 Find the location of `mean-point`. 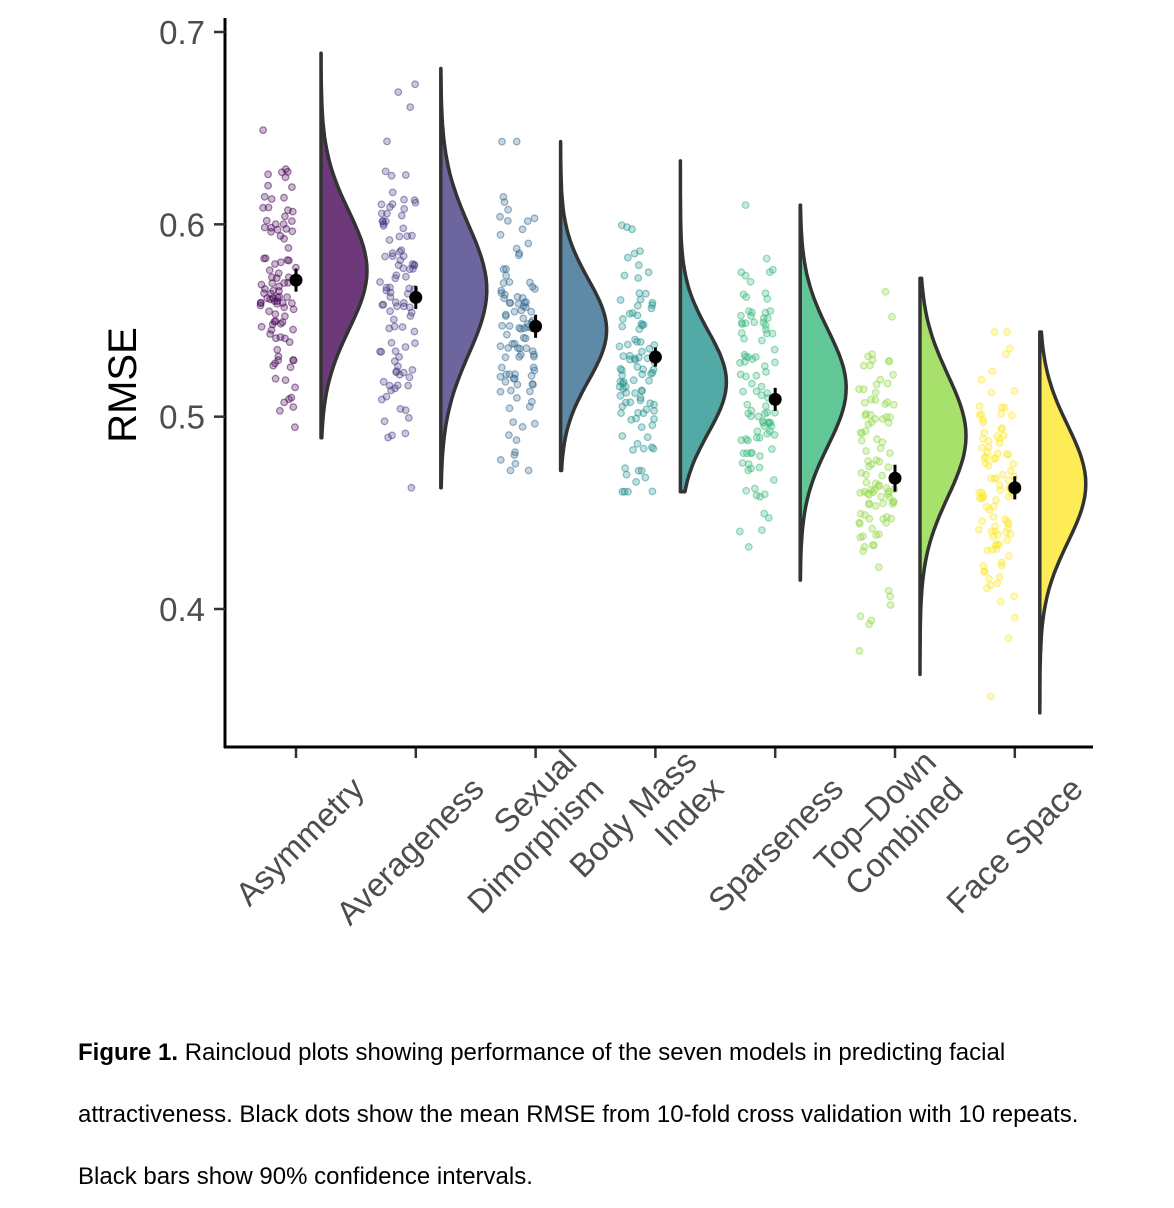

mean-point is located at coordinates (1015, 488).